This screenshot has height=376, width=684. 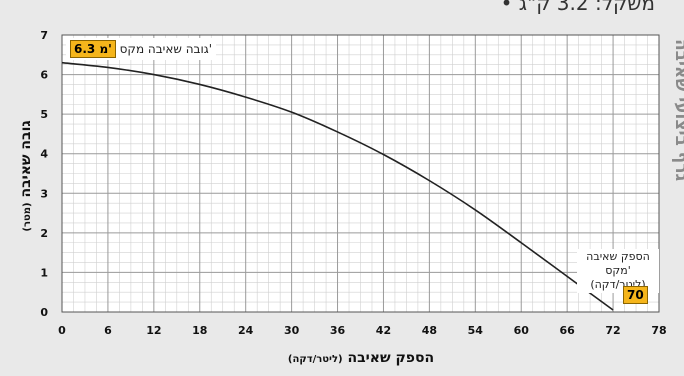 I want to click on max-head-badge: 6.3 מ', so click(x=93, y=49).